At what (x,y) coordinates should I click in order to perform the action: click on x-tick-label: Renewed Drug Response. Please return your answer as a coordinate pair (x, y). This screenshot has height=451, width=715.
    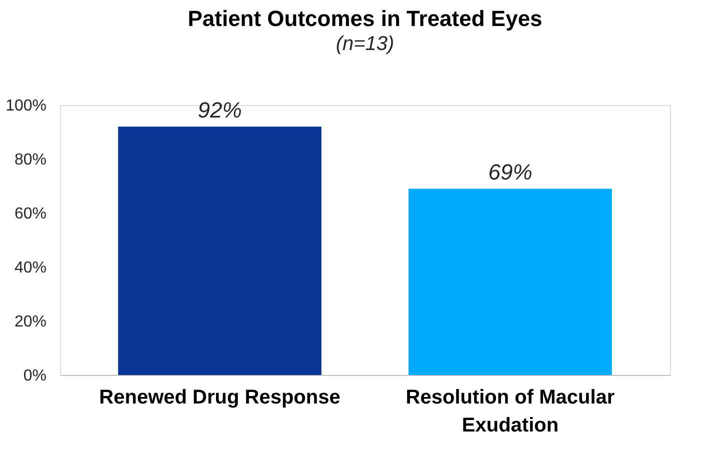
    Looking at the image, I should click on (219, 397).